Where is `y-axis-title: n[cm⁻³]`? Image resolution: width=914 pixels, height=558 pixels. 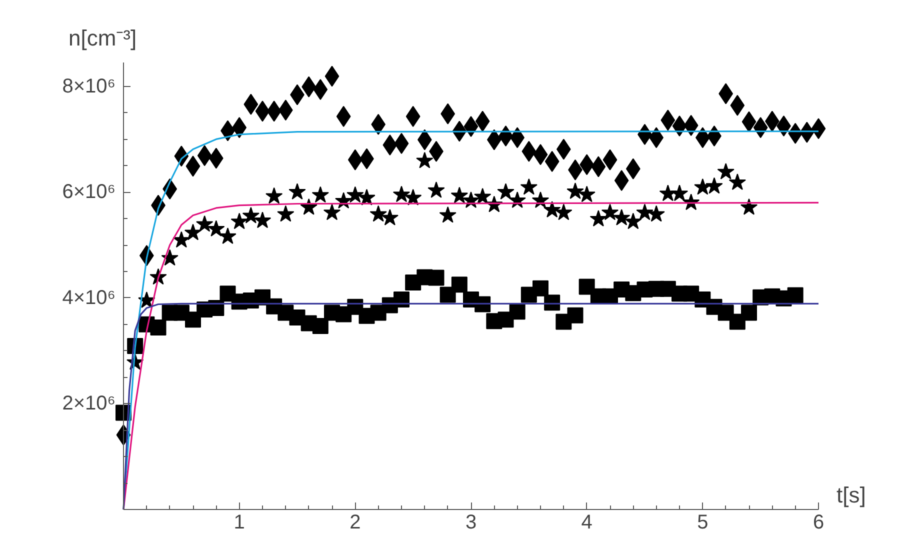 y-axis-title: n[cm⁻³] is located at coordinates (102, 38).